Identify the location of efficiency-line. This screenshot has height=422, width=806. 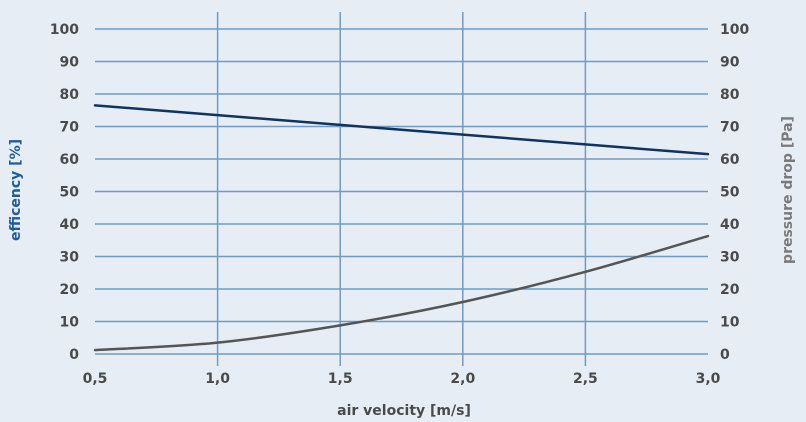
(401, 130).